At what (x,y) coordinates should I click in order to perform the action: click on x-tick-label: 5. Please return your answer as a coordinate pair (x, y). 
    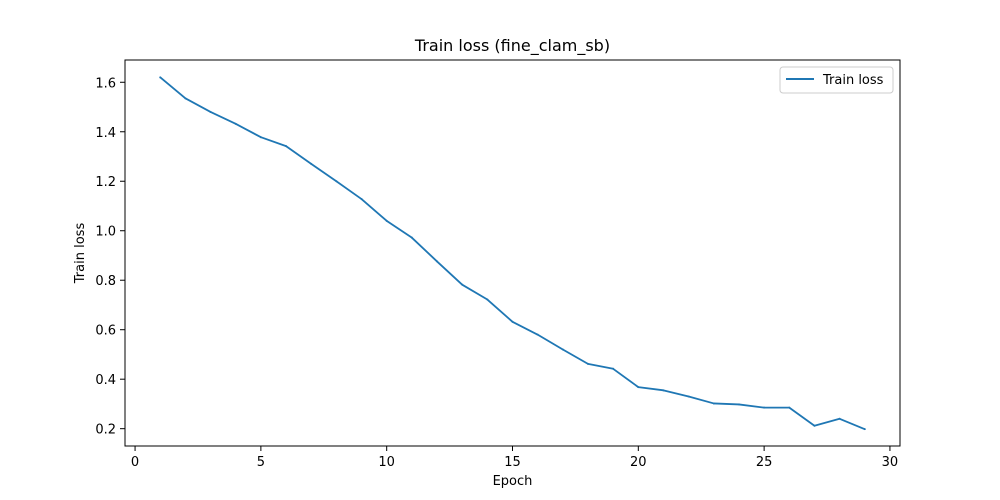
    Looking at the image, I should click on (261, 462).